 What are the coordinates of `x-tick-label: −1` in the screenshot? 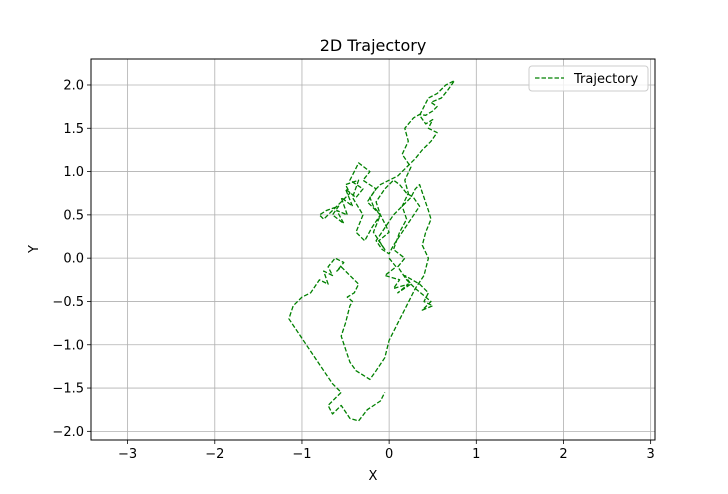 It's located at (301, 454).